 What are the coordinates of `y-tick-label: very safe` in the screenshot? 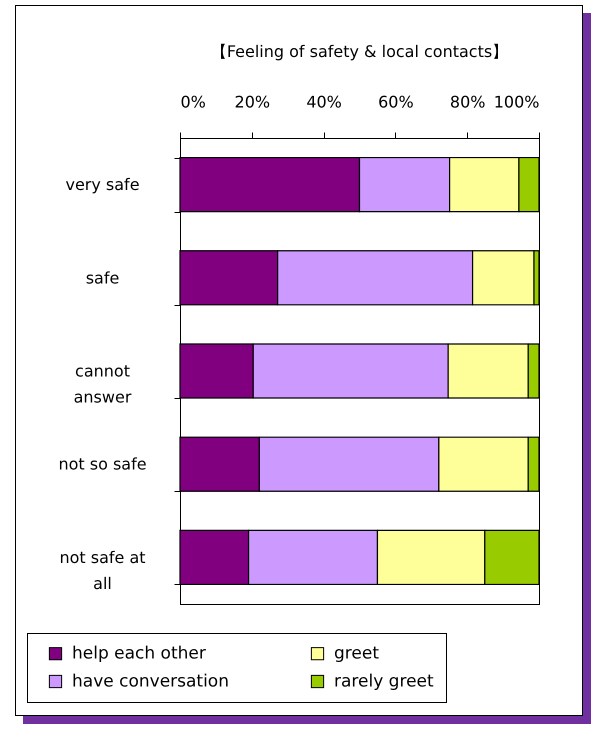 It's located at (102, 184).